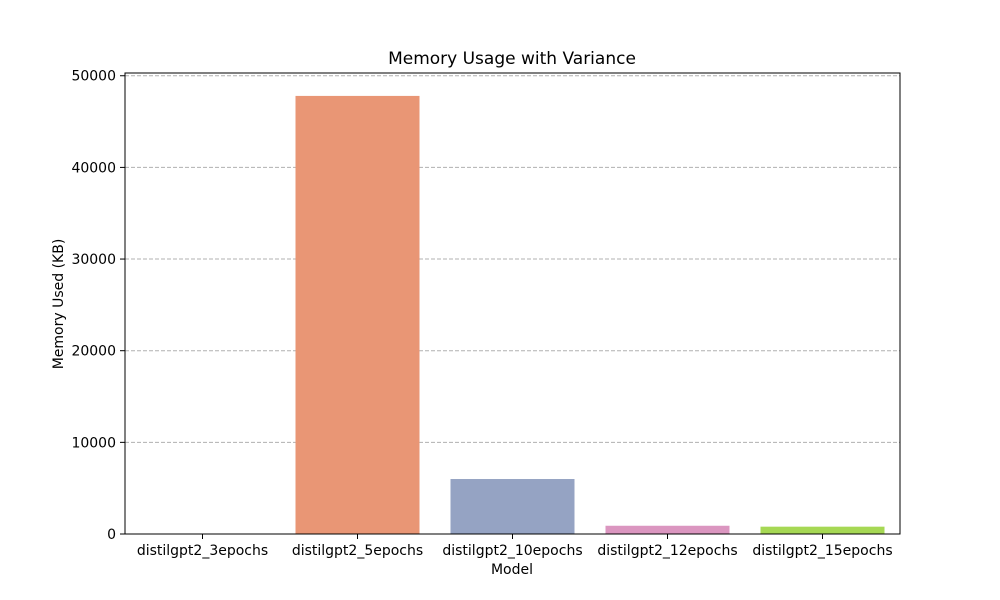 This screenshot has height=600, width=1000. Describe the element at coordinates (822, 530) in the screenshot. I see `bar-distilgpt2_15epochs` at that location.